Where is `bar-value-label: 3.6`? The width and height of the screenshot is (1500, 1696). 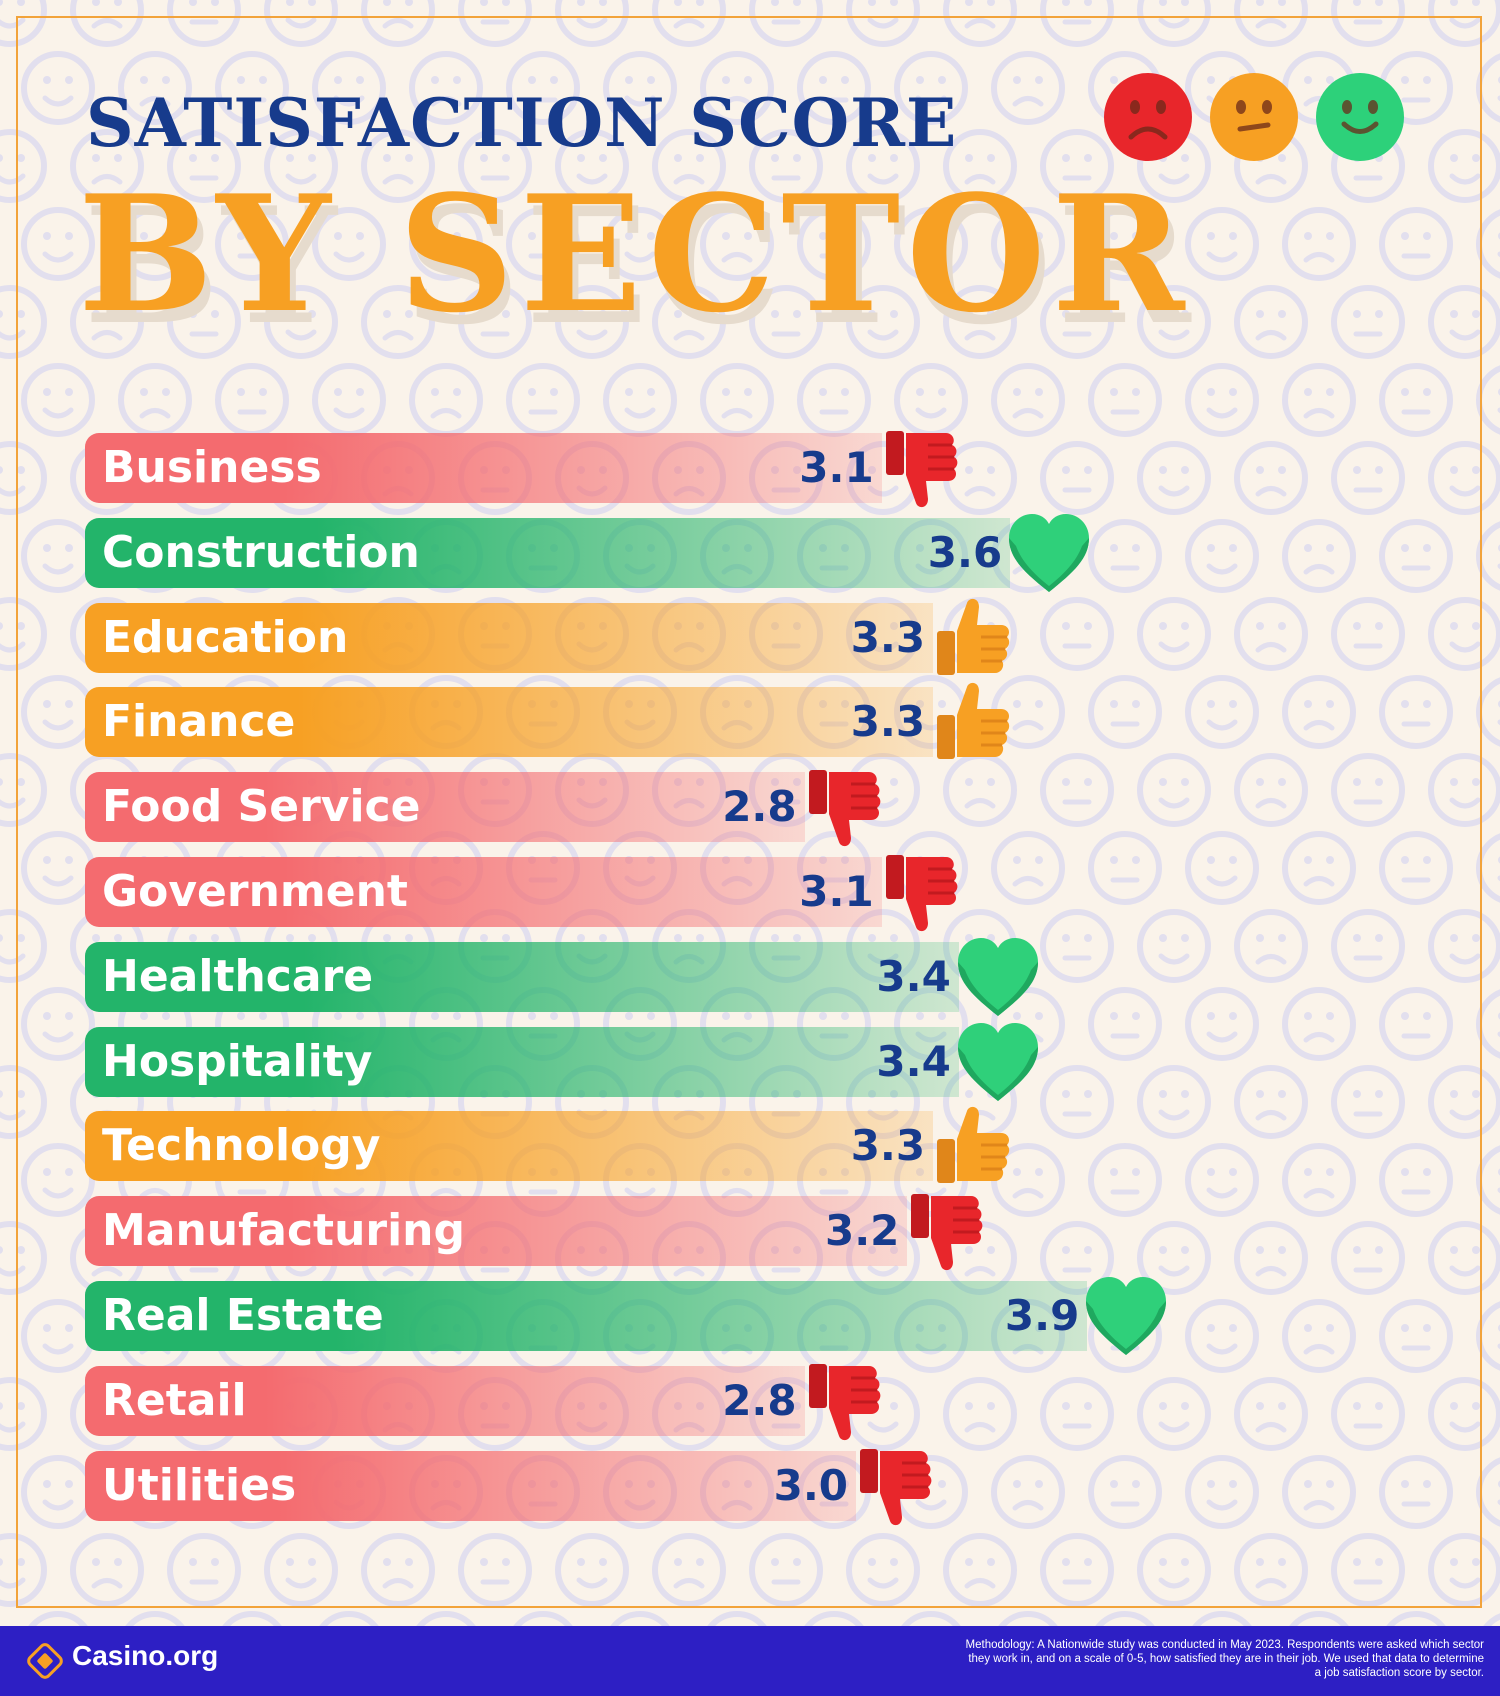 bar-value-label: 3.6 is located at coordinates (965, 552).